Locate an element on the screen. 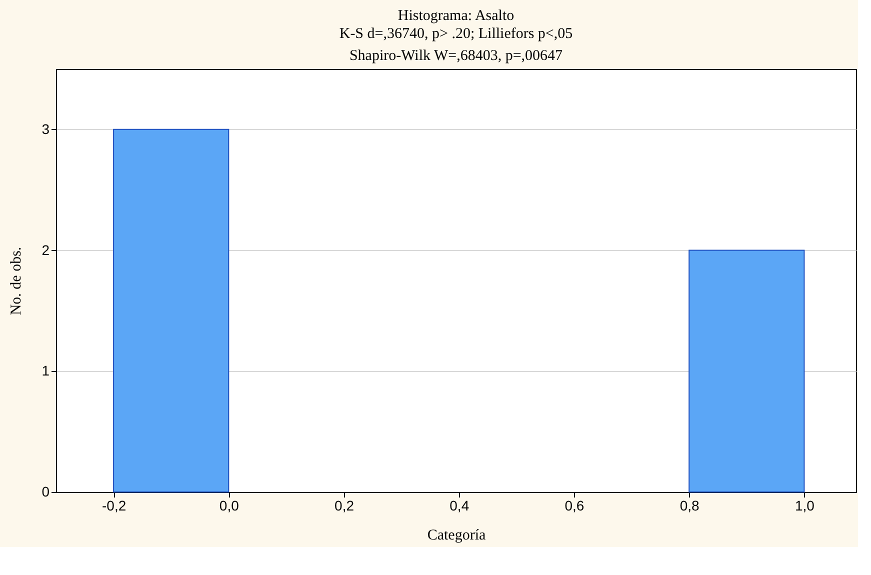  x-tick-label: 0,6 is located at coordinates (574, 506).